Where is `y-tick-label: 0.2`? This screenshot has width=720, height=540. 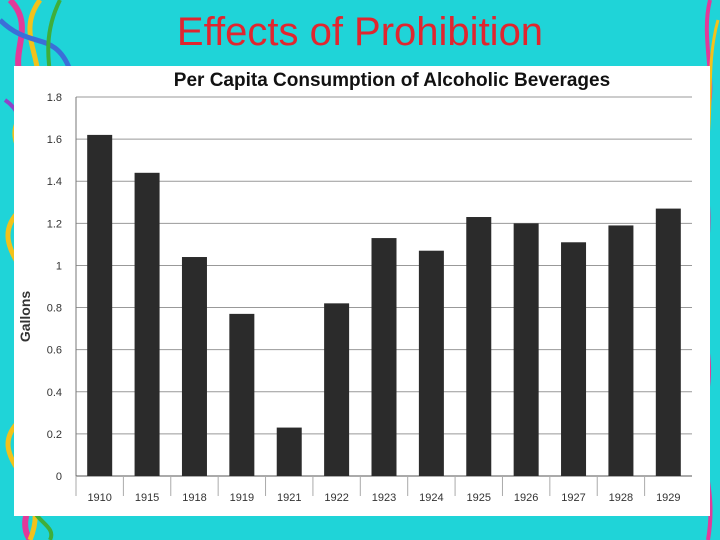 y-tick-label: 0.2 is located at coordinates (54, 435).